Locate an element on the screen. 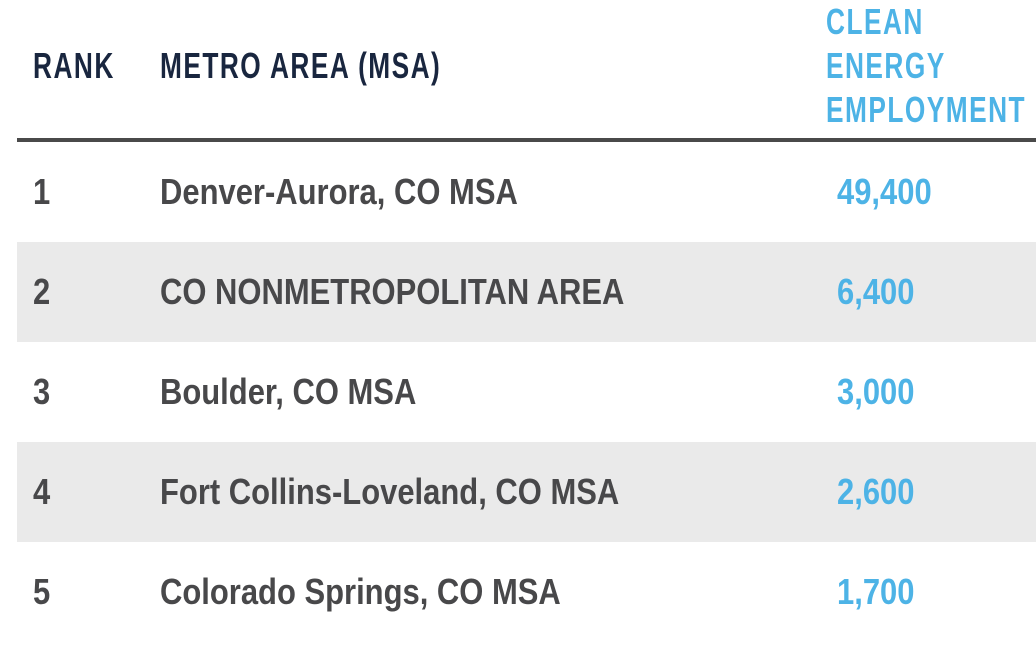 The width and height of the screenshot is (1036, 646). column-header-clean-energy-employment-label: CLEAN ENERGY EMPLOYMENT is located at coordinates (926, 65).